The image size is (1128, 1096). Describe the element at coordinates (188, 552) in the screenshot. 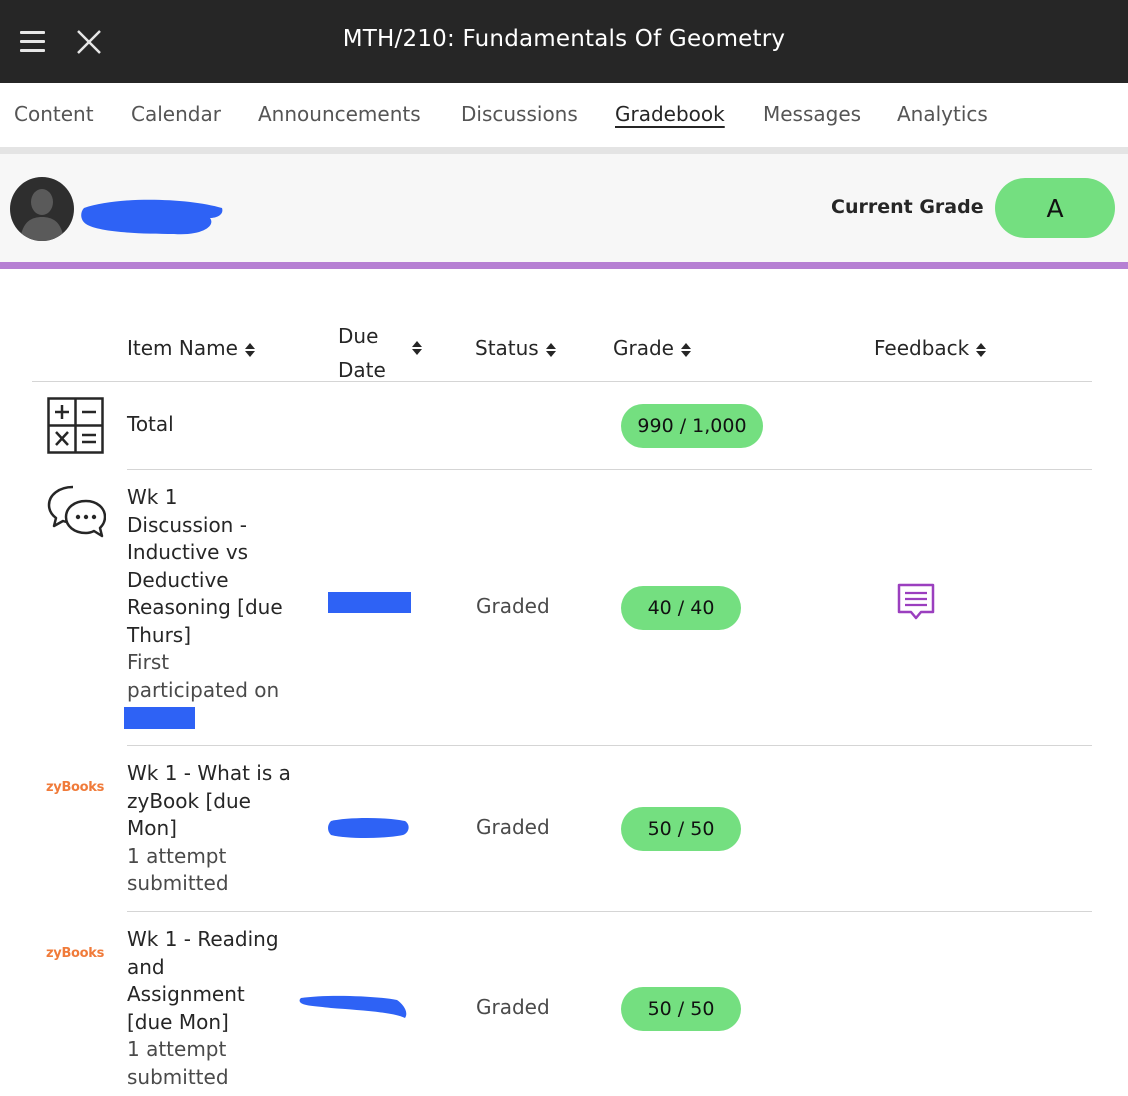

I see `item-name-line: Inductive vs` at that location.